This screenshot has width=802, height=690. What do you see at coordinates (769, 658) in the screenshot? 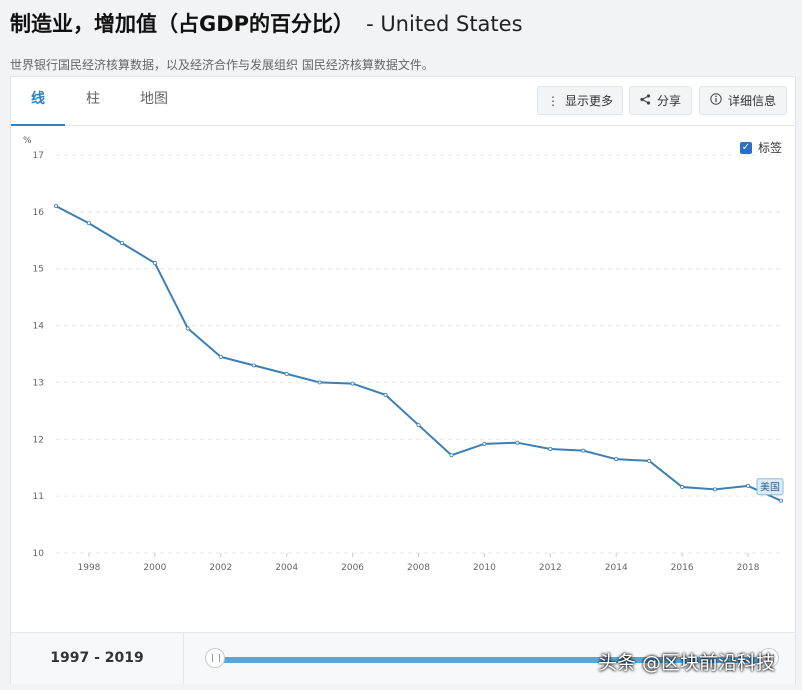
I see `range-end-handle` at bounding box center [769, 658].